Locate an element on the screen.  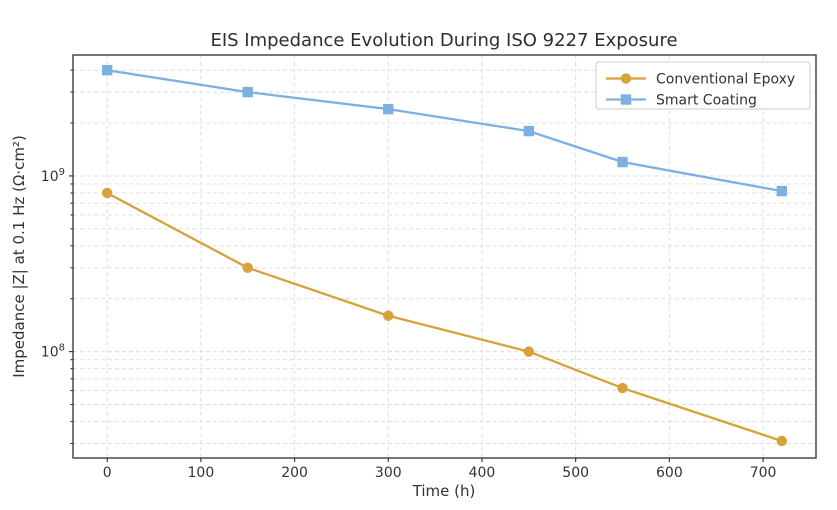
legend-item-conventional-epoxy: Conventional Epoxy is located at coordinates (700, 80).